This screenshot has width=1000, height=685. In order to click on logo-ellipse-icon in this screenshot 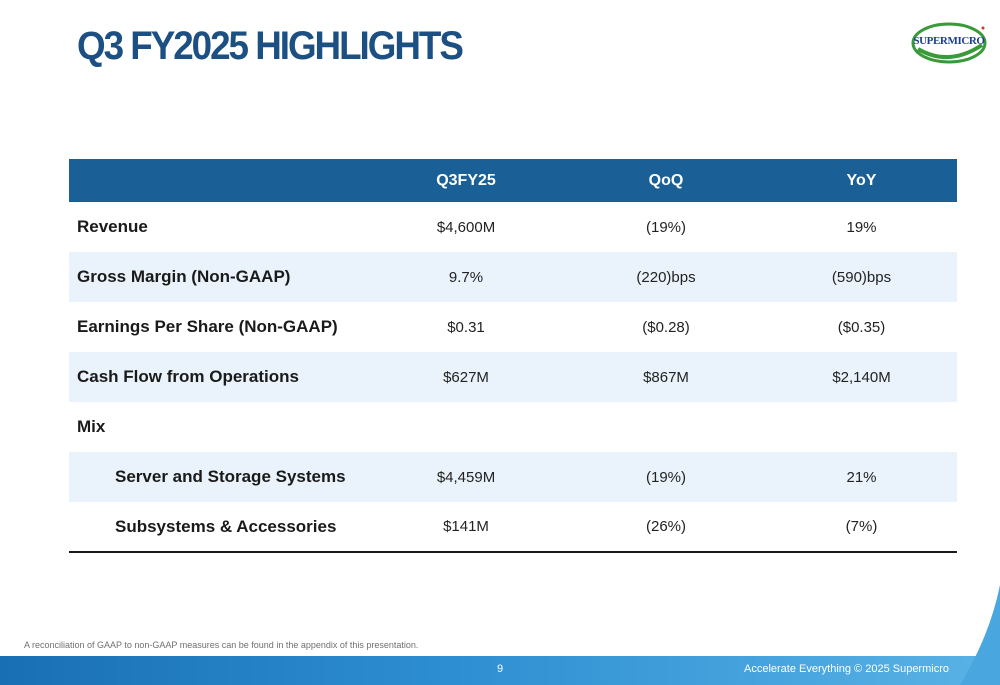, I will do `click(949, 43)`.